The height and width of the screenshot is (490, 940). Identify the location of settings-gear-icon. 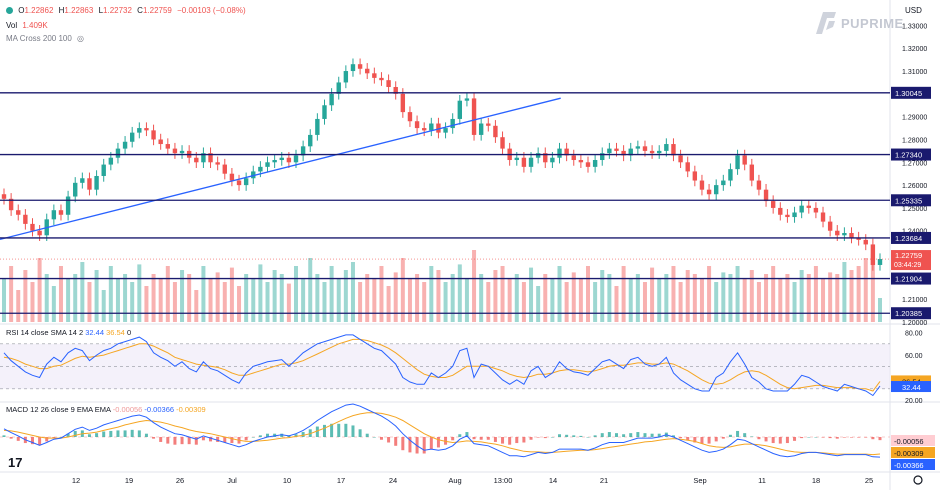
(918, 480).